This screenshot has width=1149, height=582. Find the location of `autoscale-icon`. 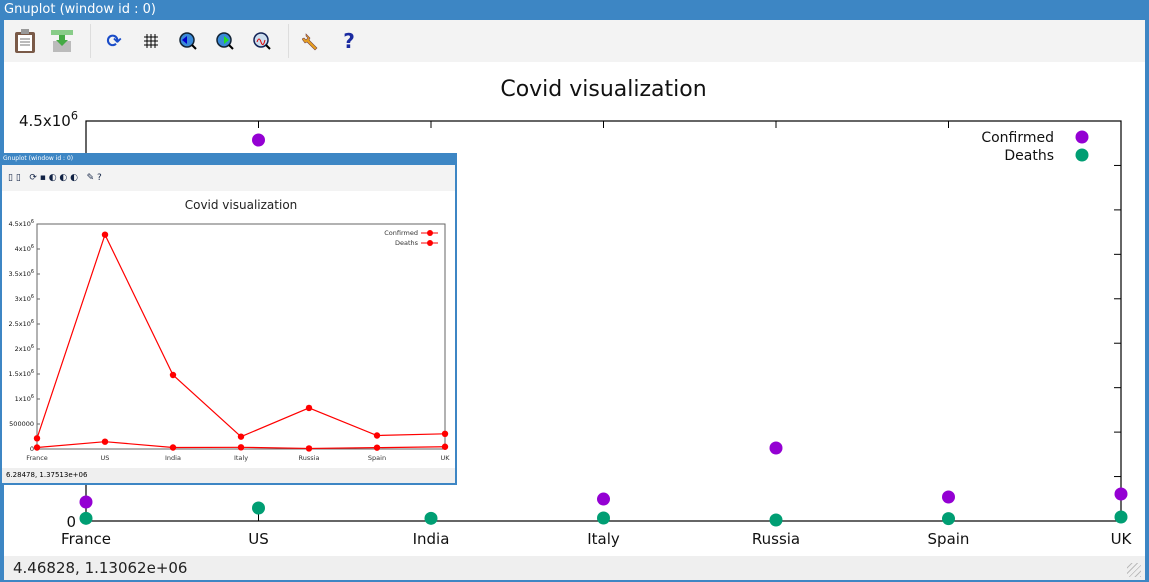

autoscale-icon is located at coordinates (262, 41).